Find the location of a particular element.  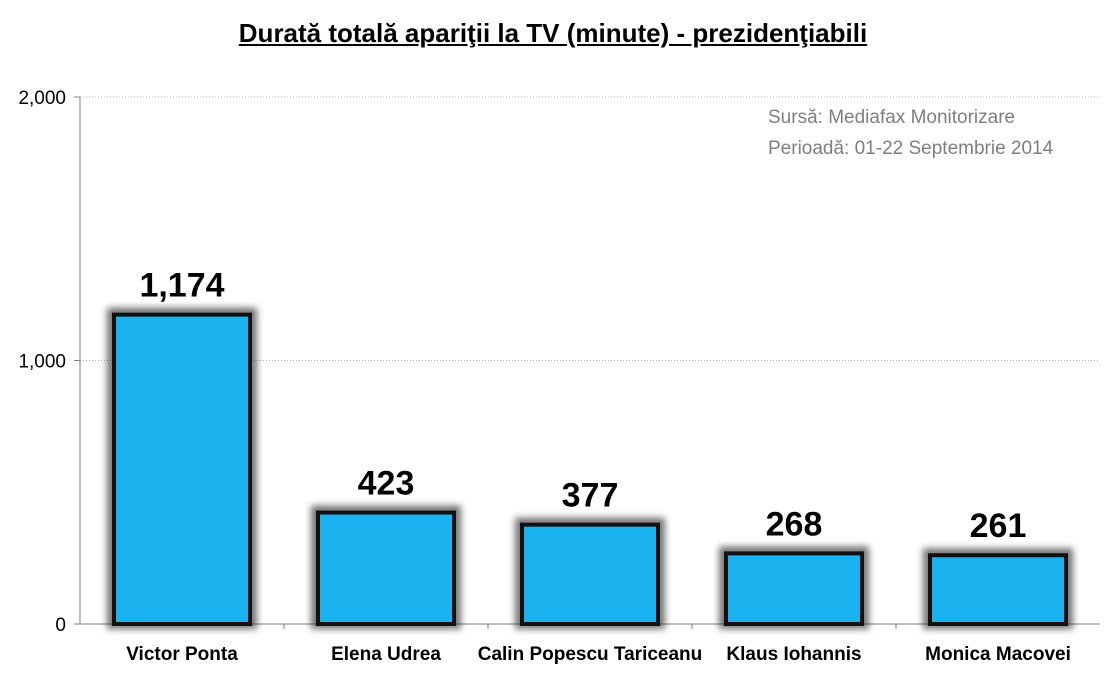

y-tick-label: 1,000 is located at coordinates (42, 362).